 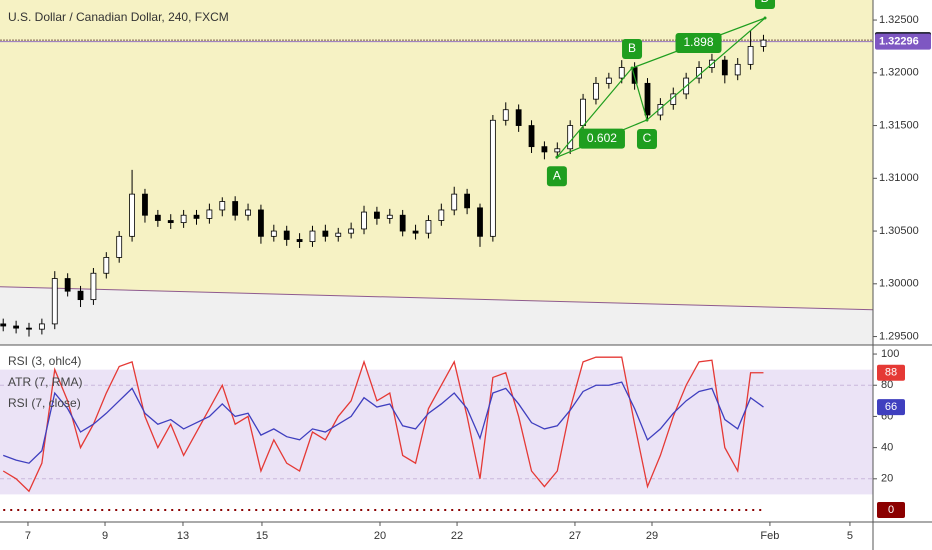 I want to click on y-tick-label: 40, so click(x=887, y=448).